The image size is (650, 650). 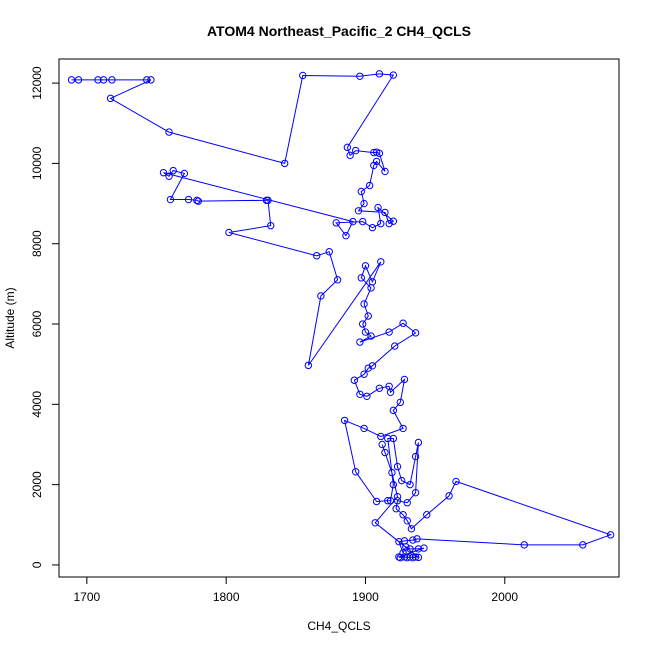 What do you see at coordinates (365, 597) in the screenshot?
I see `x-tick-label: 1900` at bounding box center [365, 597].